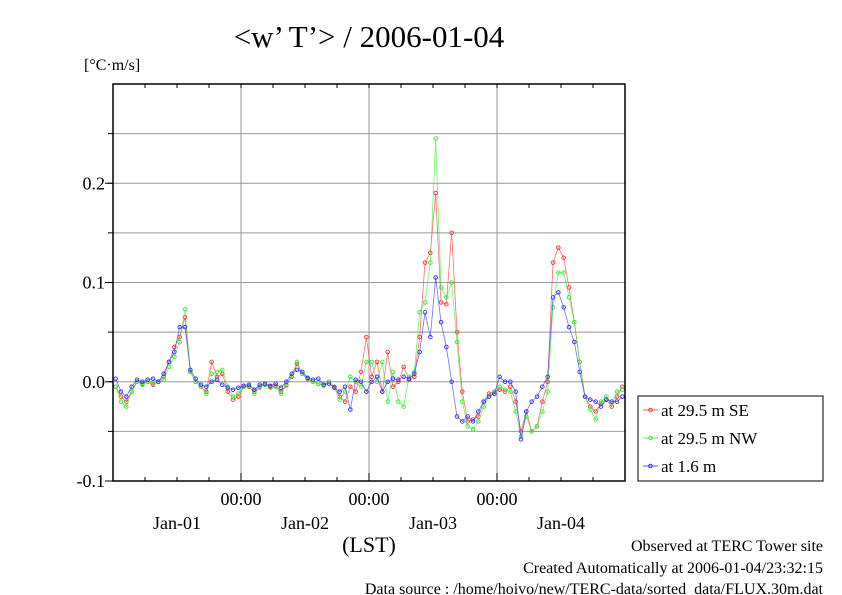 This screenshot has width=842, height=595. Describe the element at coordinates (177, 523) in the screenshot. I see `x-date-label: Jan-01` at that location.